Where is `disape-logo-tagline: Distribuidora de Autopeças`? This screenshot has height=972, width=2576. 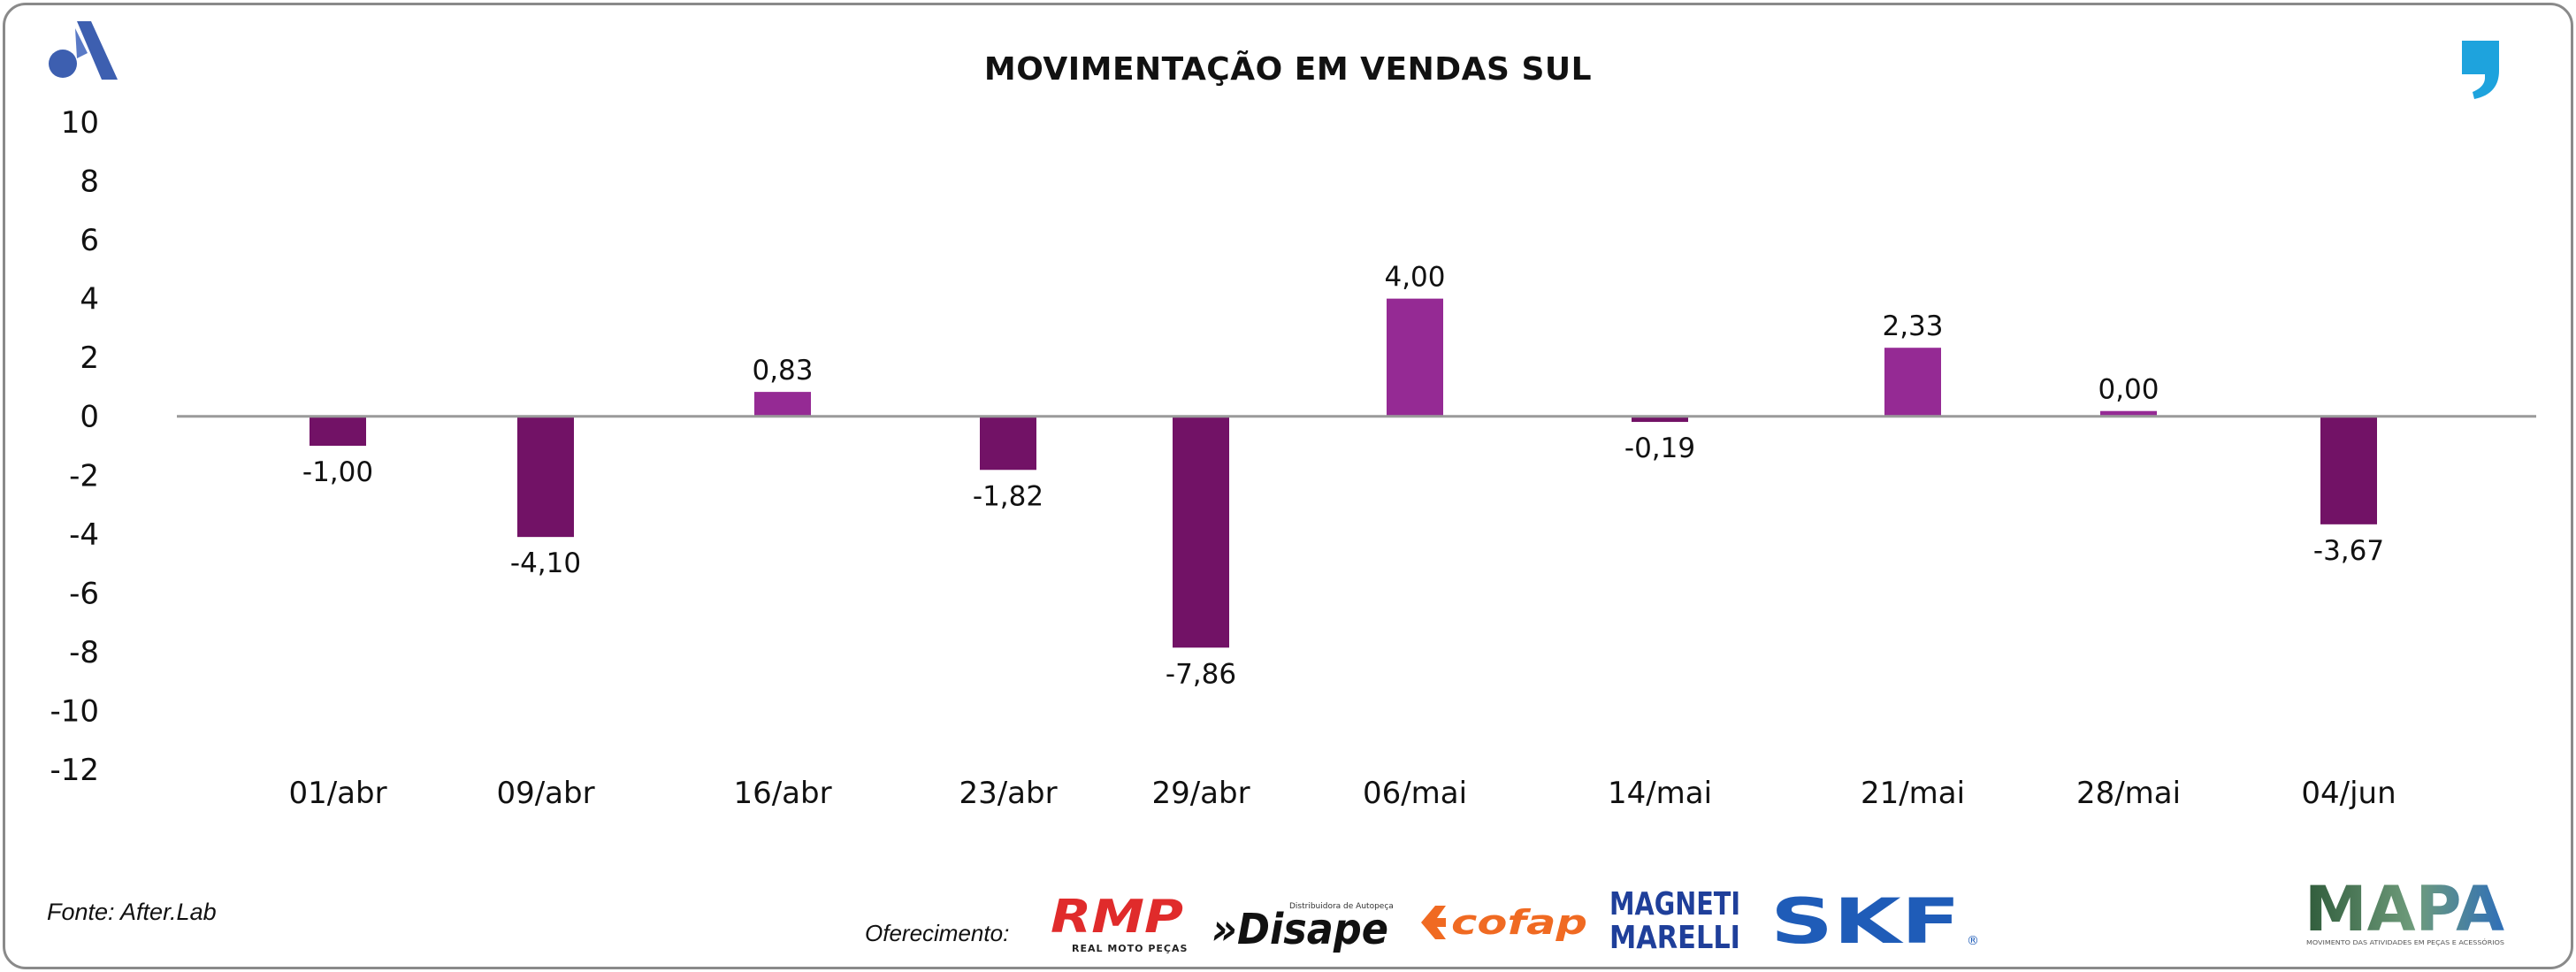
disape-logo-tagline: Distribuidora de Autopeças is located at coordinates (1341, 906).